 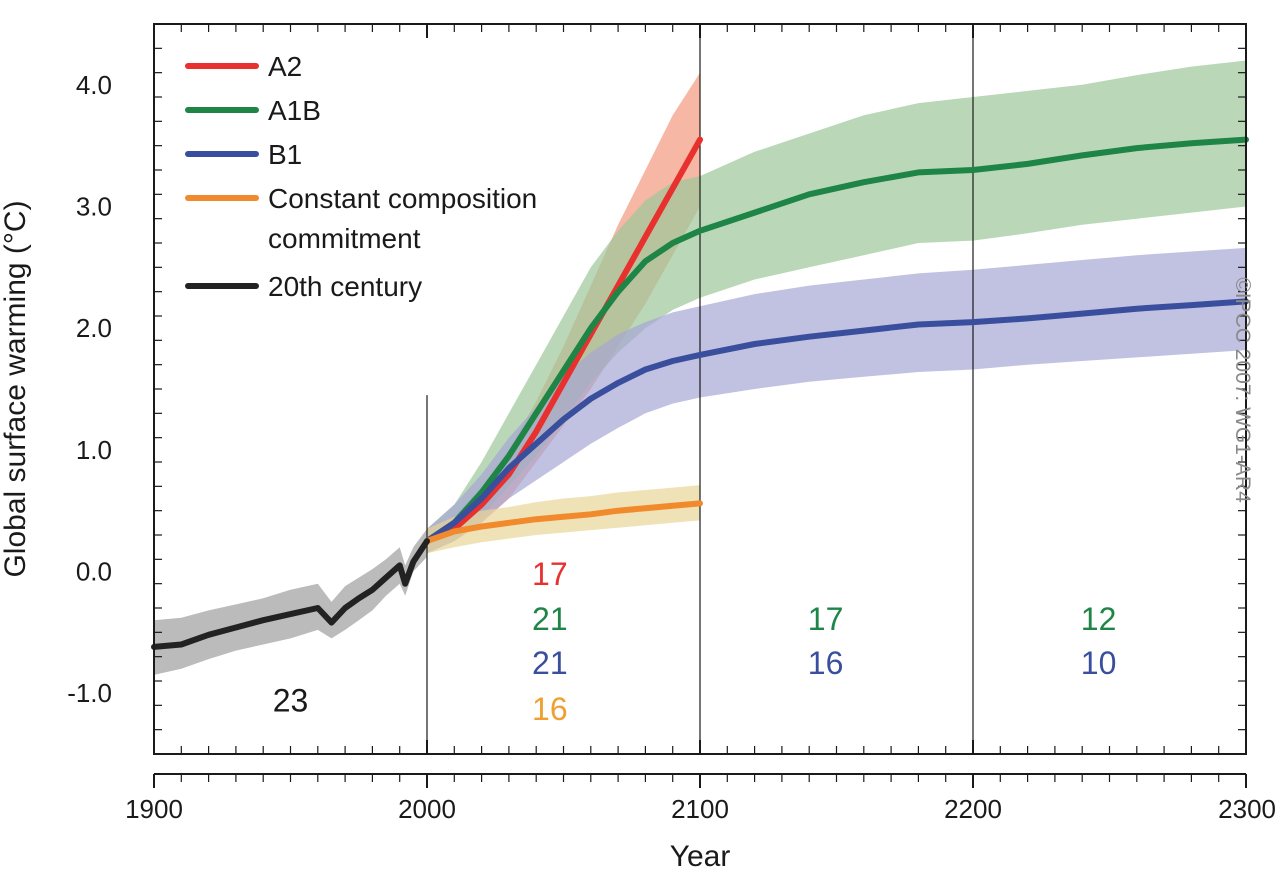 I want to click on line-a2, so click(x=563, y=340).